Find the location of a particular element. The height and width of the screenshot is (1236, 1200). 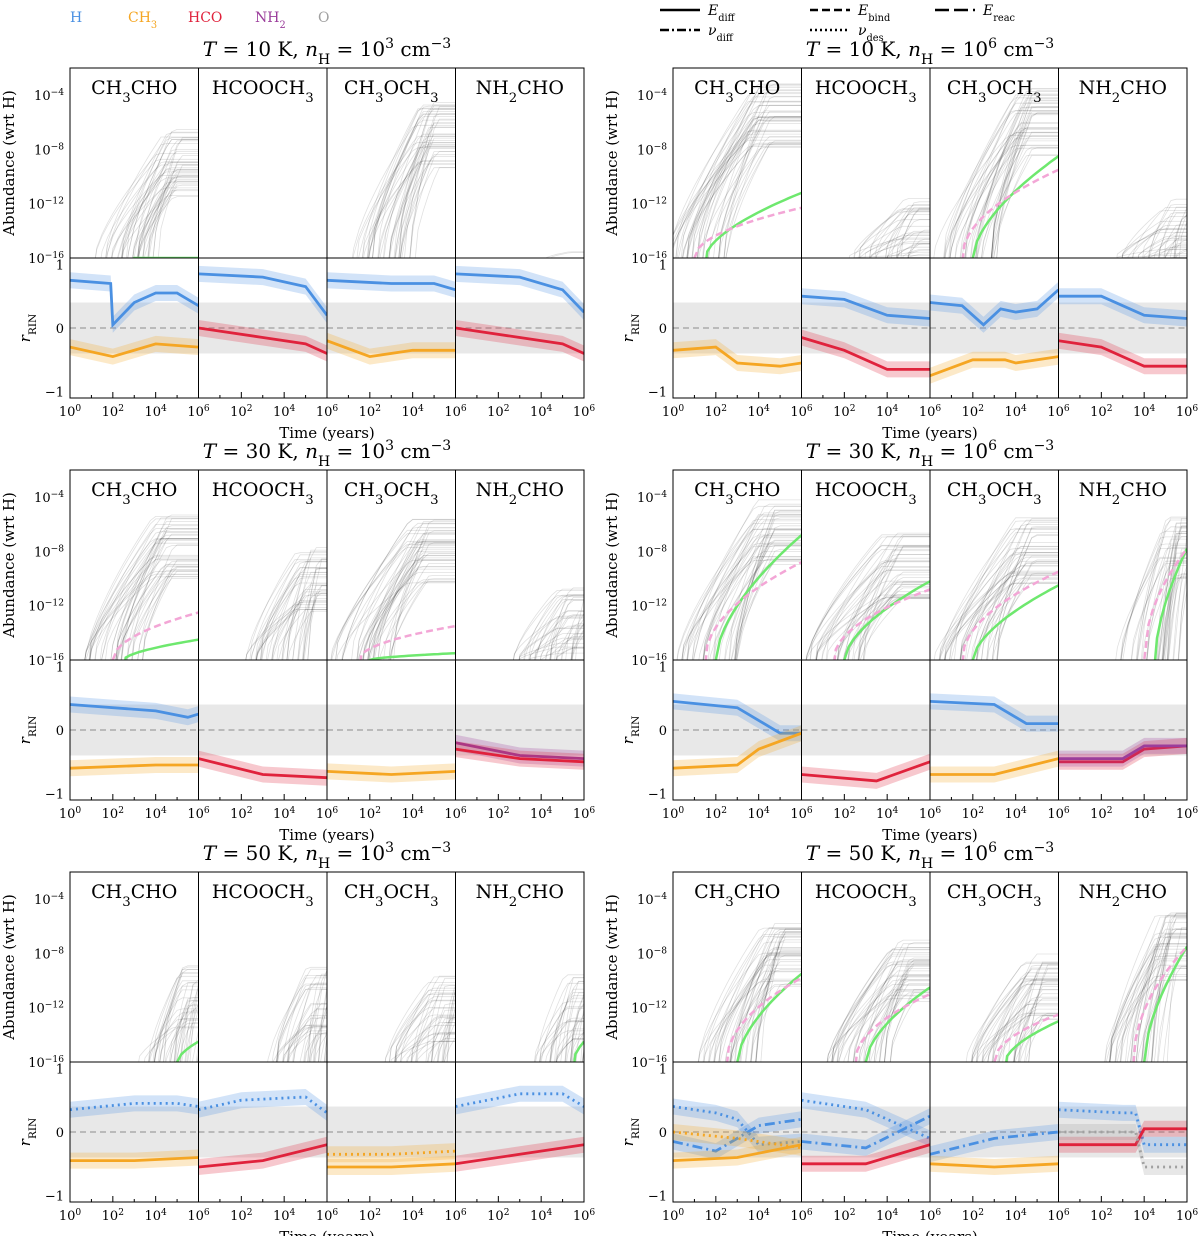

rin-tick-label: 0 is located at coordinates (663, 731).